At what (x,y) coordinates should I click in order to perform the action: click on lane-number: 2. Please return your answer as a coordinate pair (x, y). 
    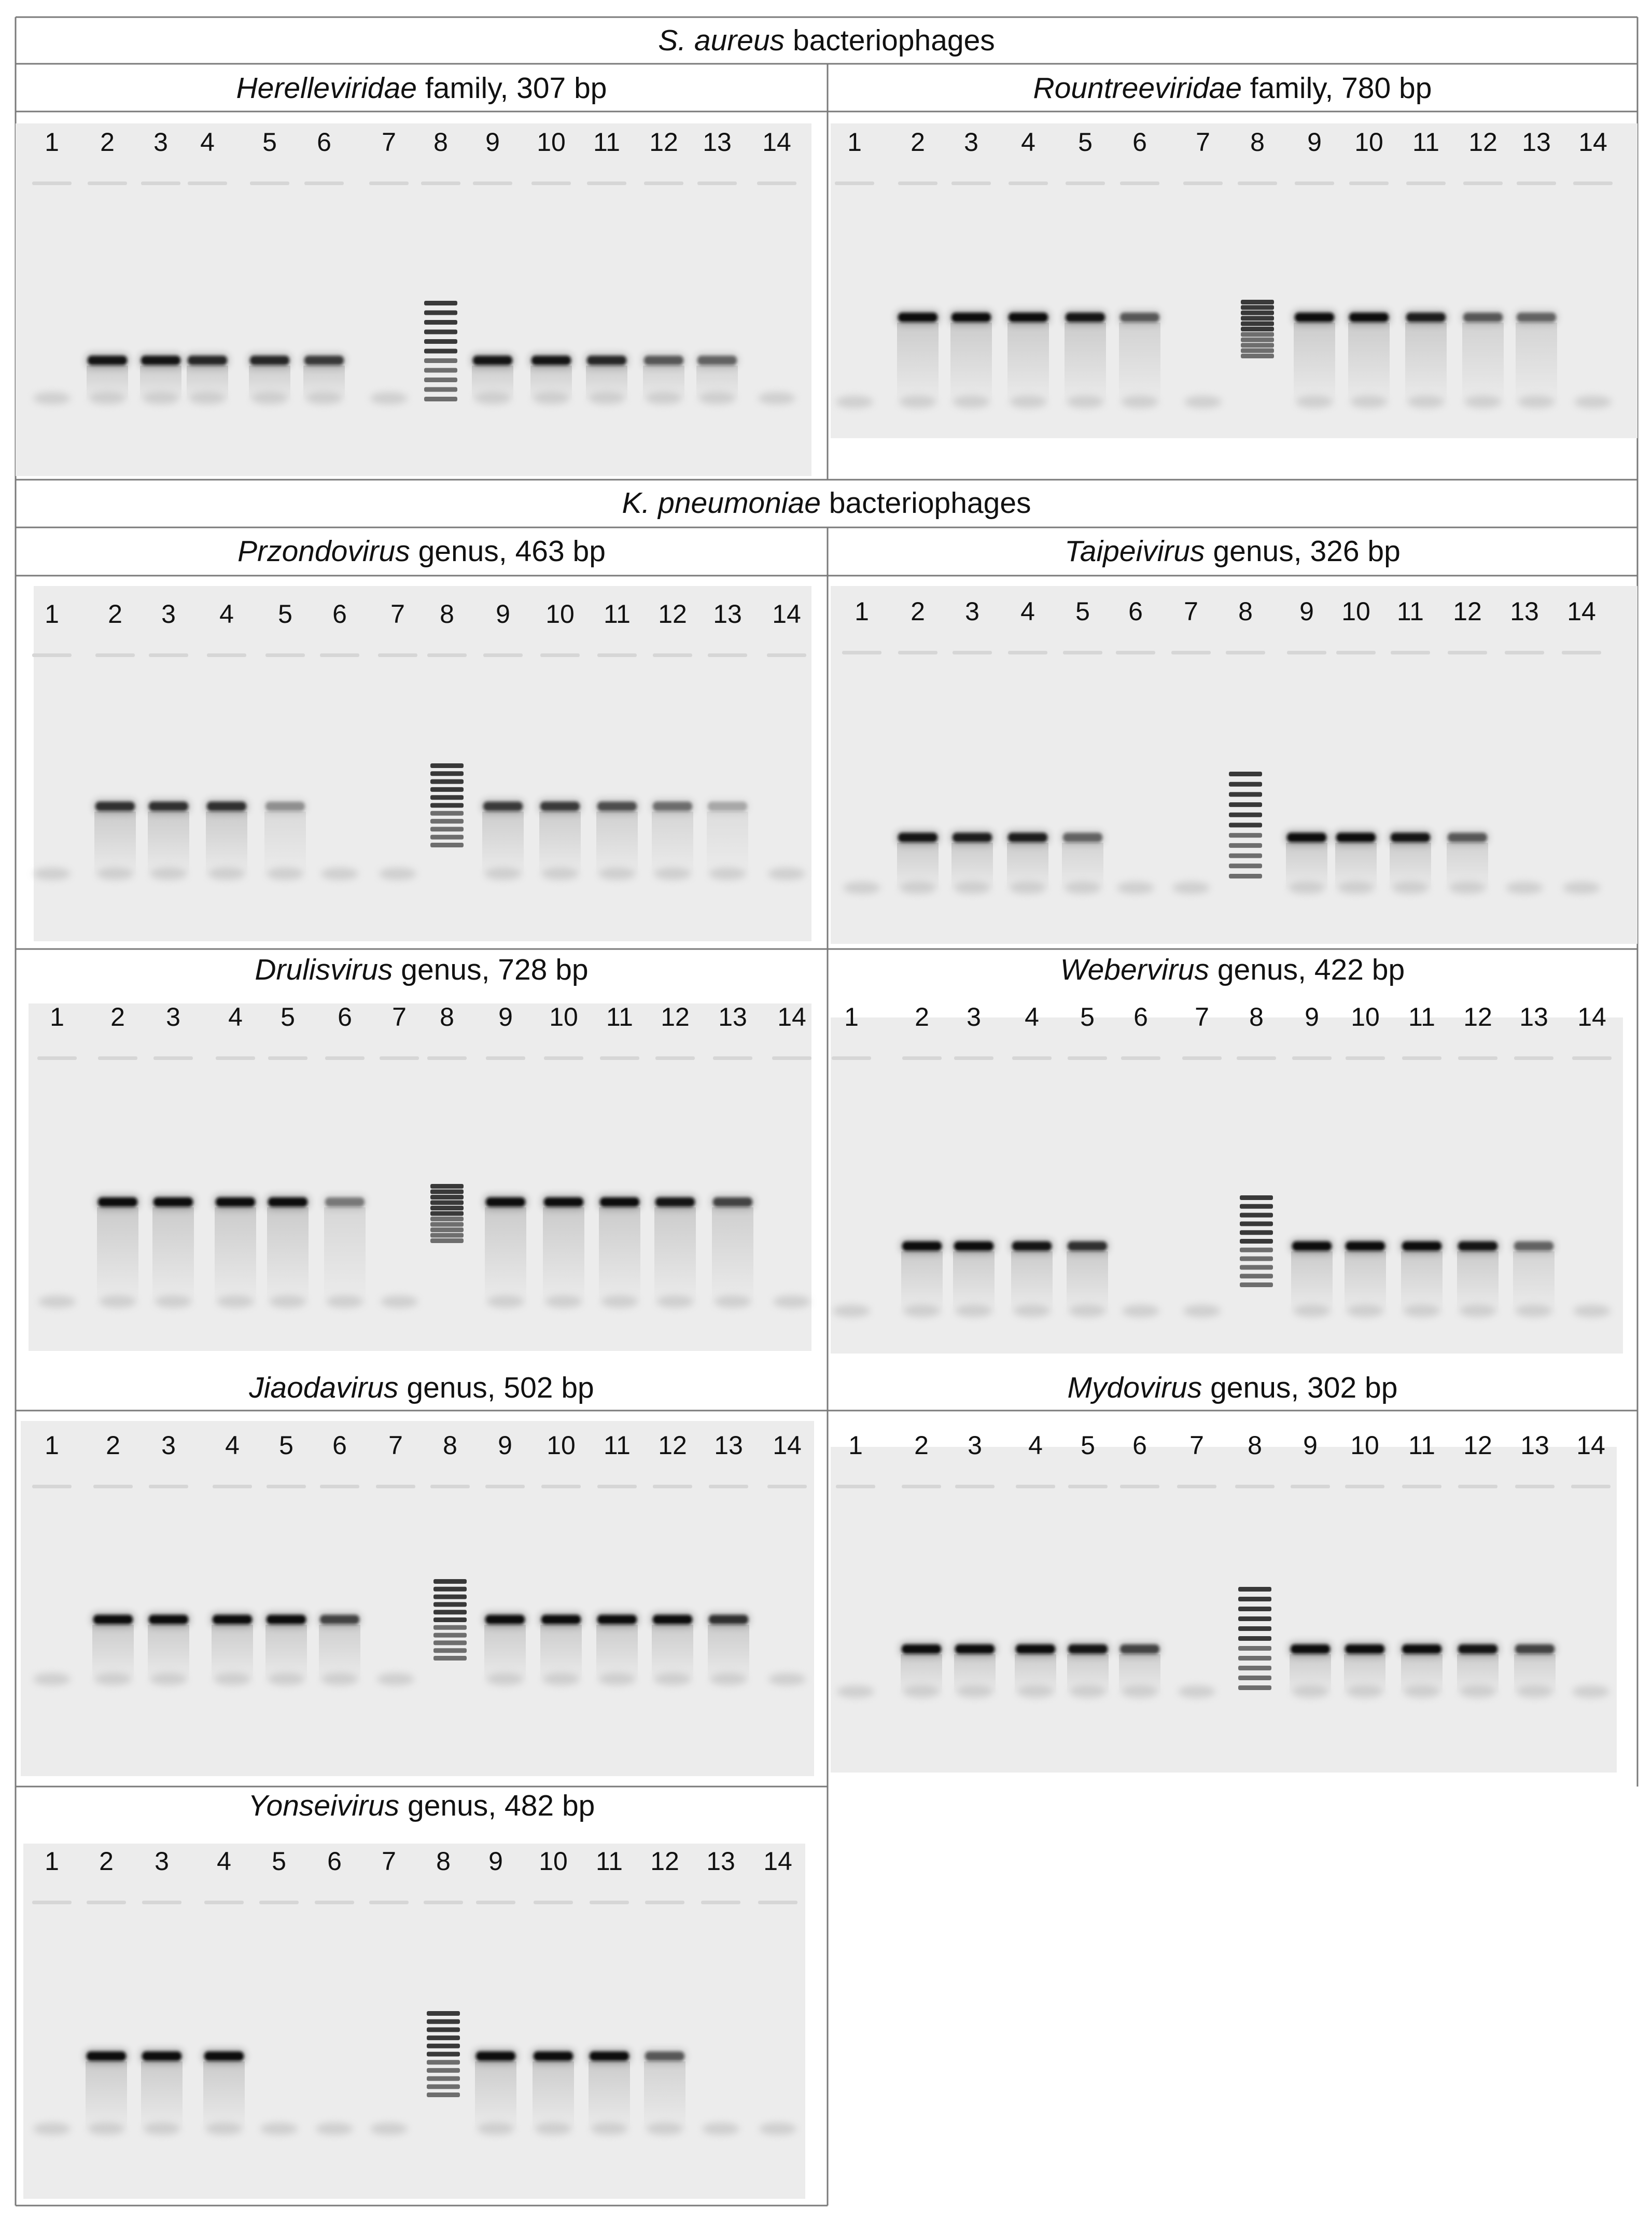
    Looking at the image, I should click on (106, 1861).